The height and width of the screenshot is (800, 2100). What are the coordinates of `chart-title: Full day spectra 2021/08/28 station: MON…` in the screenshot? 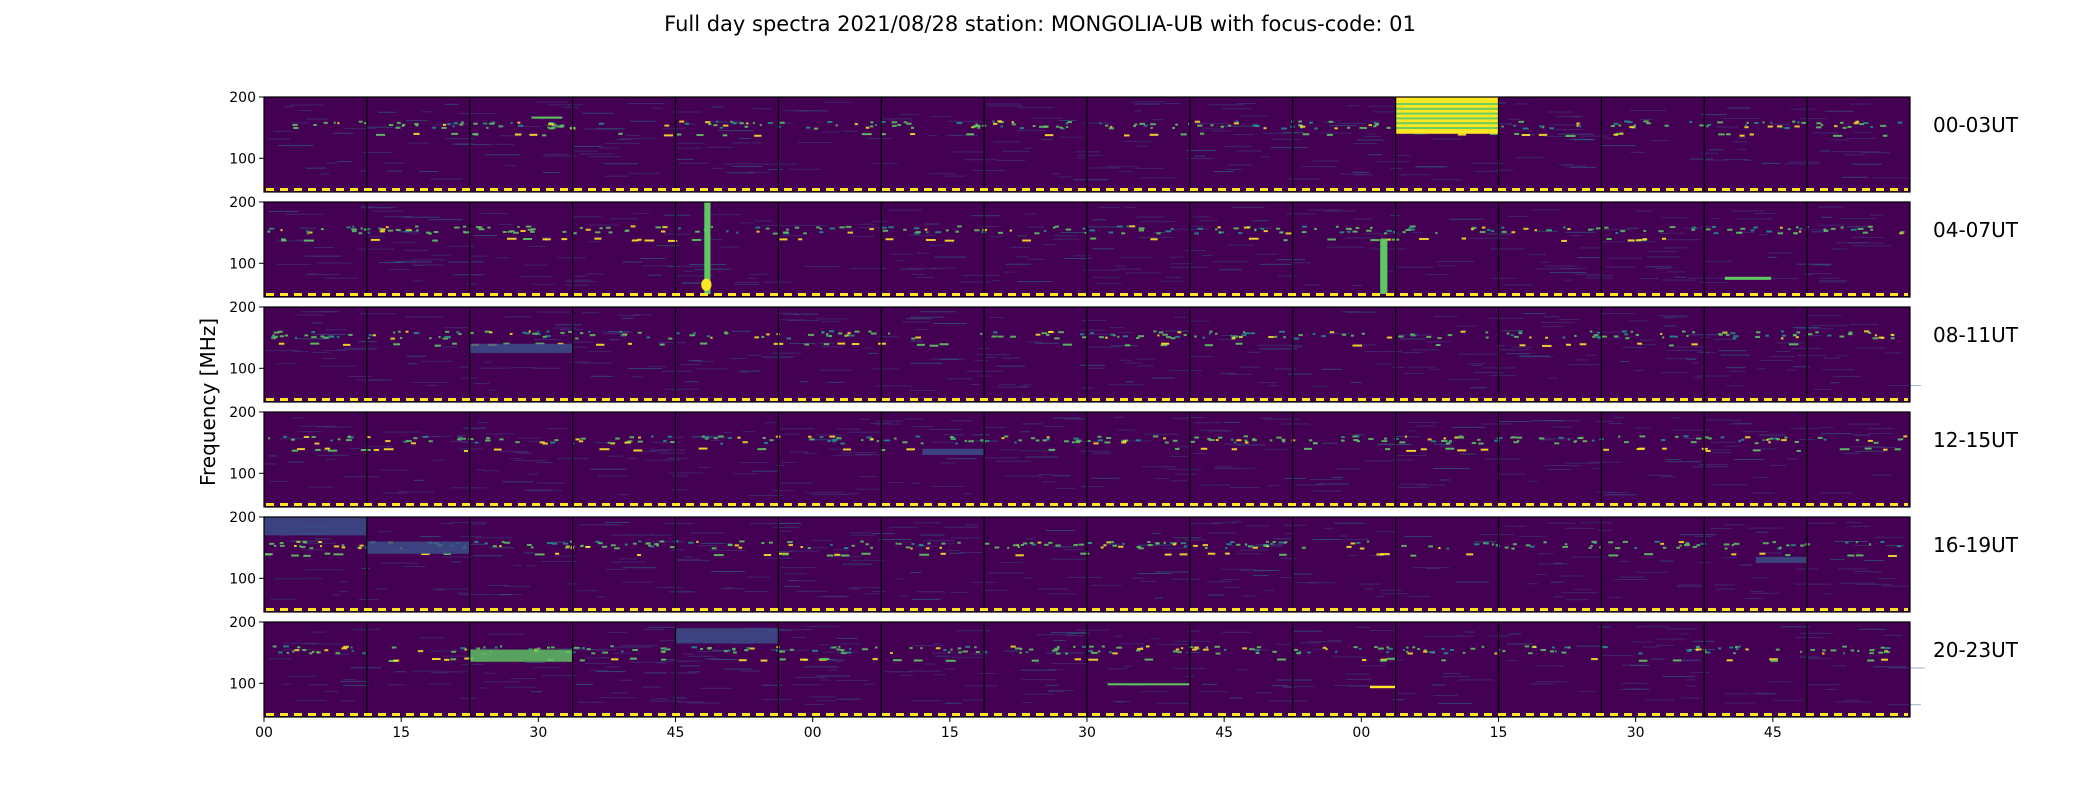 It's located at (1040, 24).